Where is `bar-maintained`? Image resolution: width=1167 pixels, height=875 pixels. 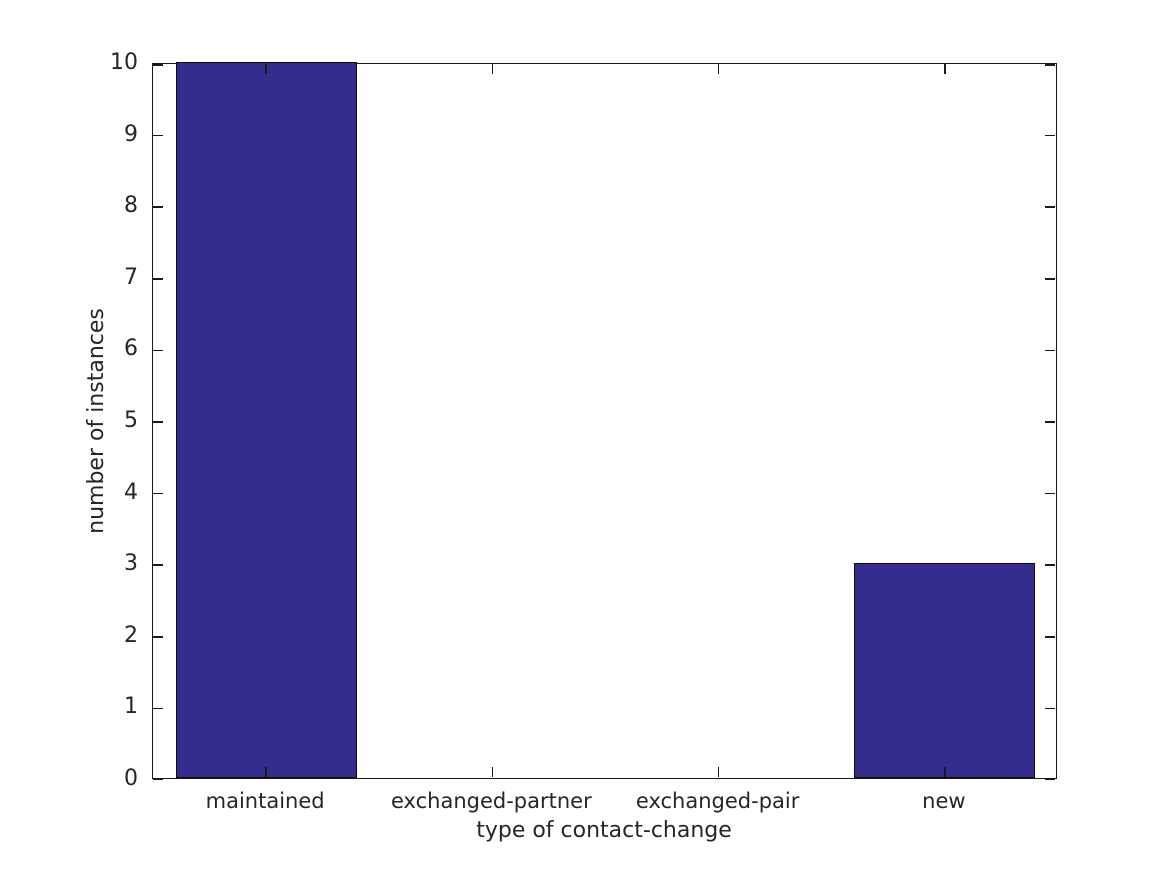
bar-maintained is located at coordinates (266, 420).